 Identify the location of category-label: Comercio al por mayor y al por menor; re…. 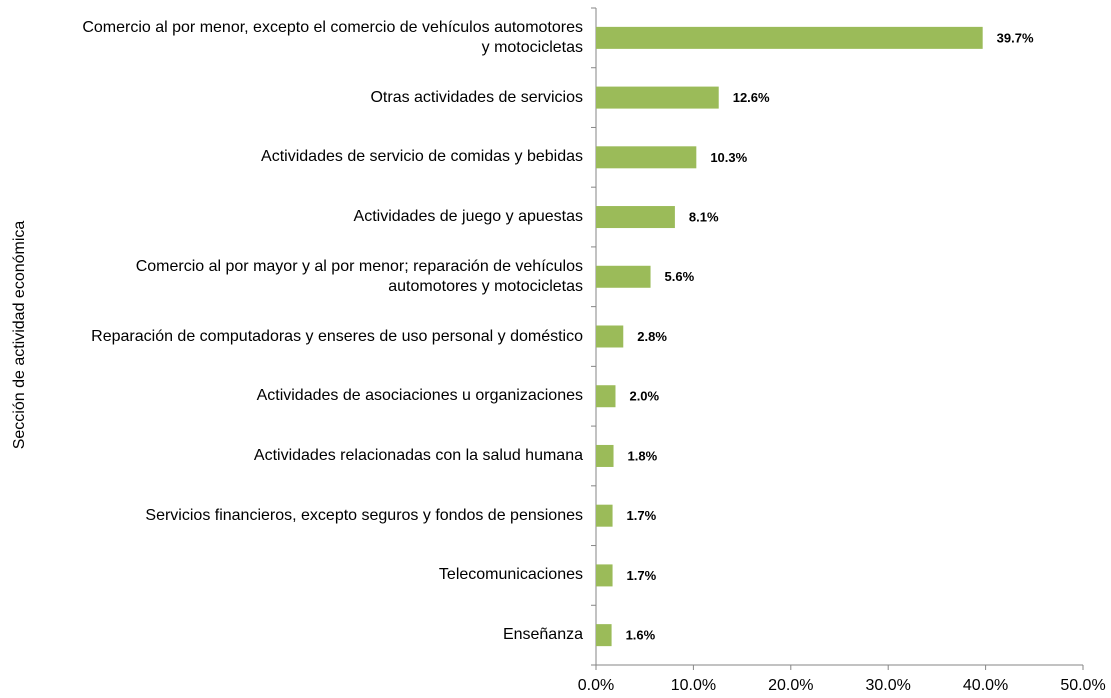
(359, 276).